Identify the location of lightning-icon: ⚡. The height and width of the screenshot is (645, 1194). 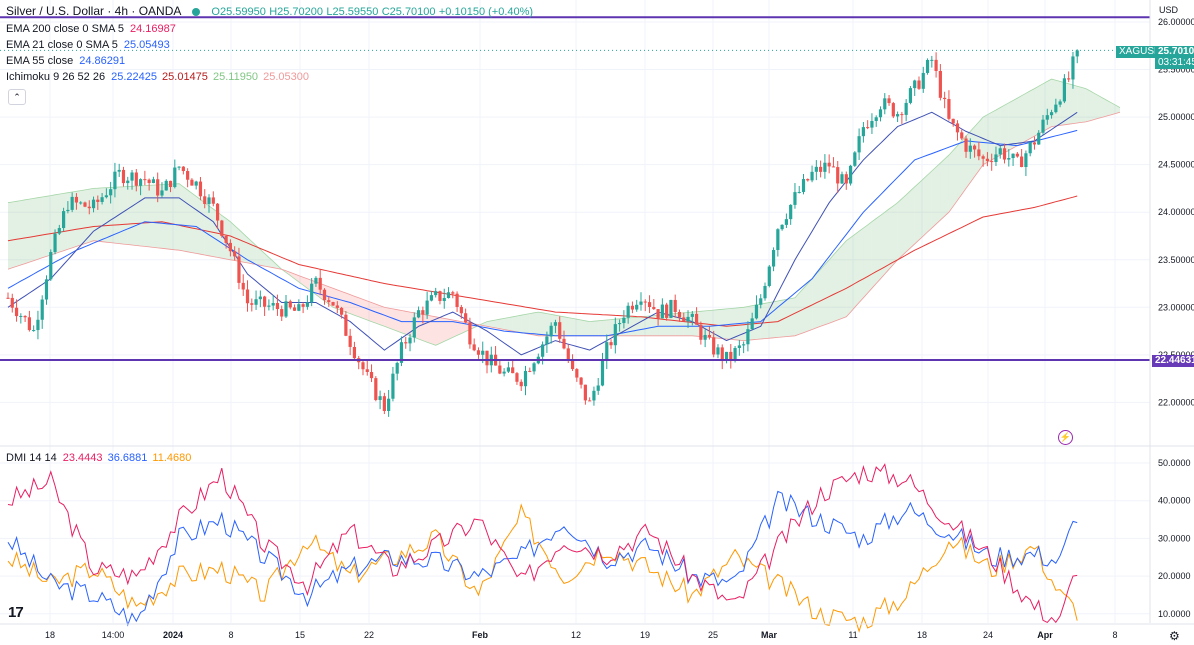
(1065, 437).